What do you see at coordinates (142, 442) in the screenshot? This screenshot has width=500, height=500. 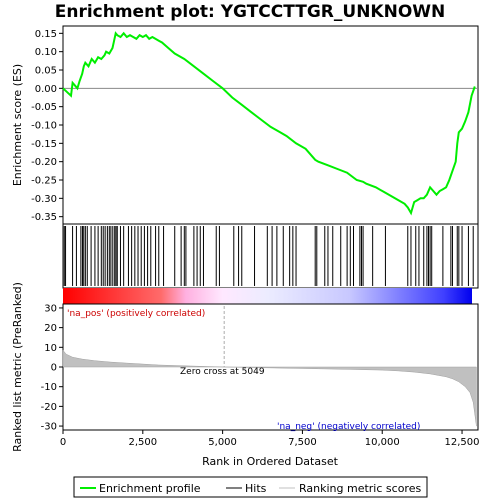 I see `x-tick-label: 2,500` at bounding box center [142, 442].